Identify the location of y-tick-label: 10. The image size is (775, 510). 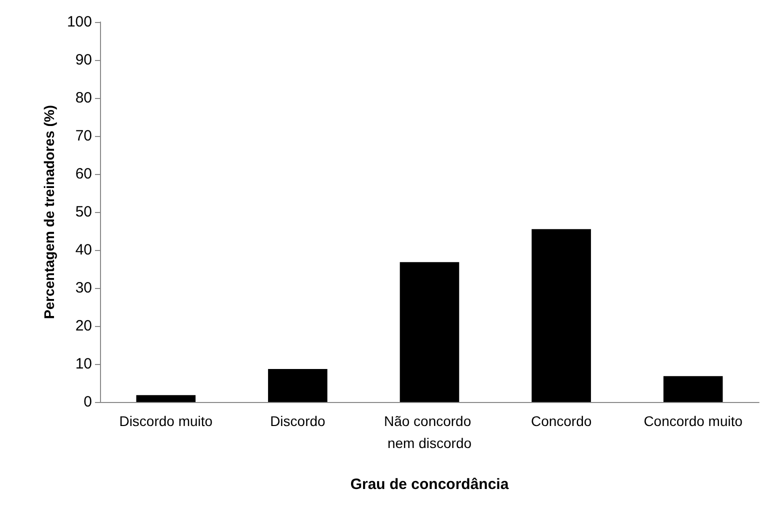
(83, 364).